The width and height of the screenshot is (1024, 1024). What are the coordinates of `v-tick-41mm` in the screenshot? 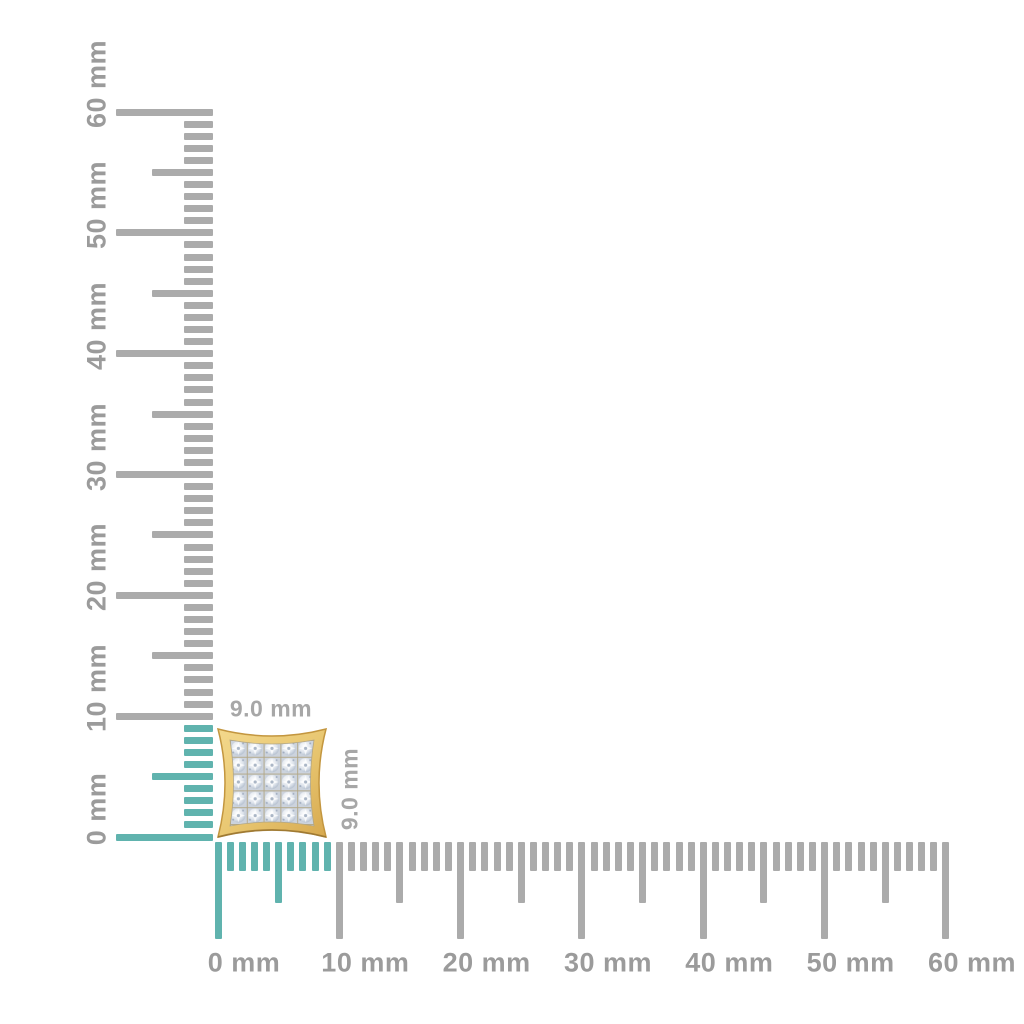 It's located at (198, 342).